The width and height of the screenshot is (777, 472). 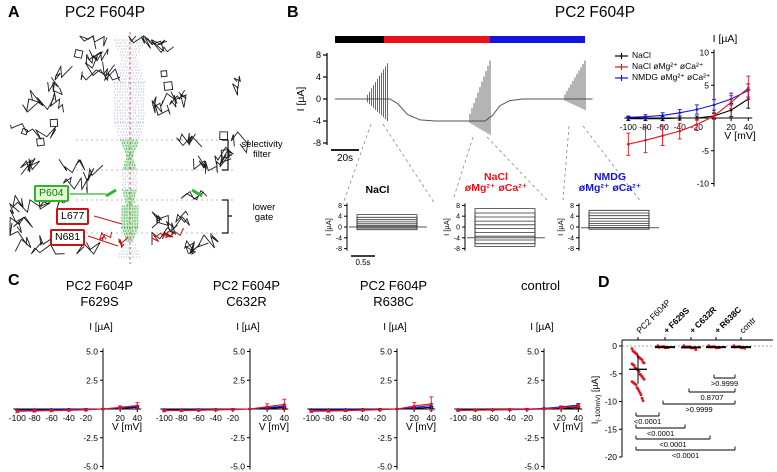 I want to click on c-plot-r638c-title-line2: R638C, so click(x=393, y=302).